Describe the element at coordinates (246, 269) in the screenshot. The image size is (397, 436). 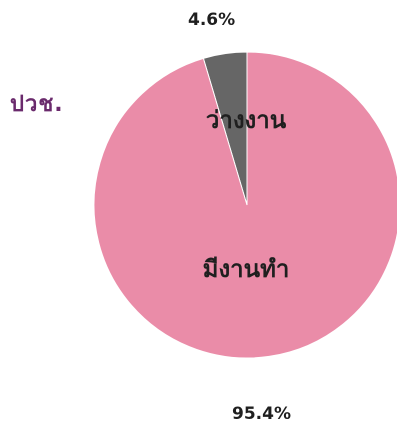
I see `slice-label-employed: มีงานทำ` at that location.